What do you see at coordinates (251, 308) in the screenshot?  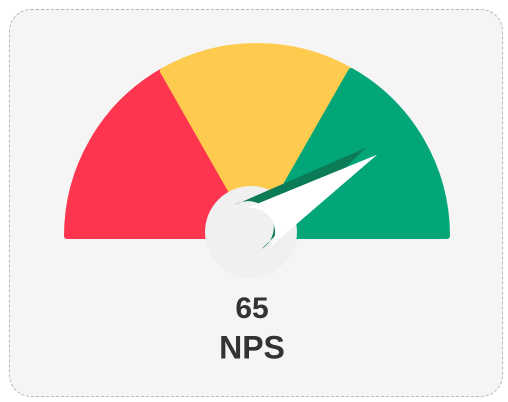 I see `value-label: 65` at bounding box center [251, 308].